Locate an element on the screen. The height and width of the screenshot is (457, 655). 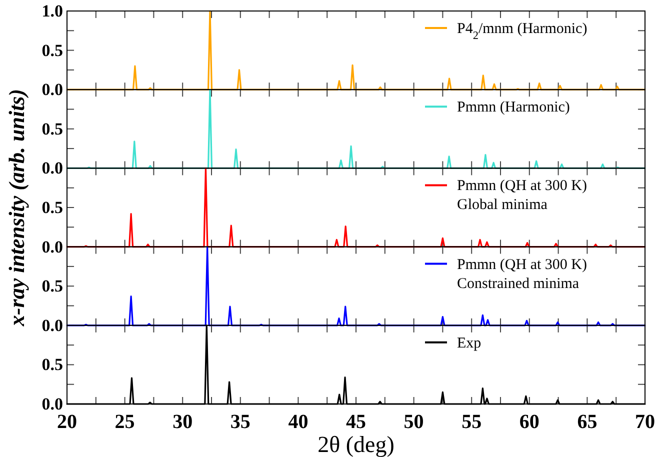
x-tick-label: 65 is located at coordinates (587, 422).